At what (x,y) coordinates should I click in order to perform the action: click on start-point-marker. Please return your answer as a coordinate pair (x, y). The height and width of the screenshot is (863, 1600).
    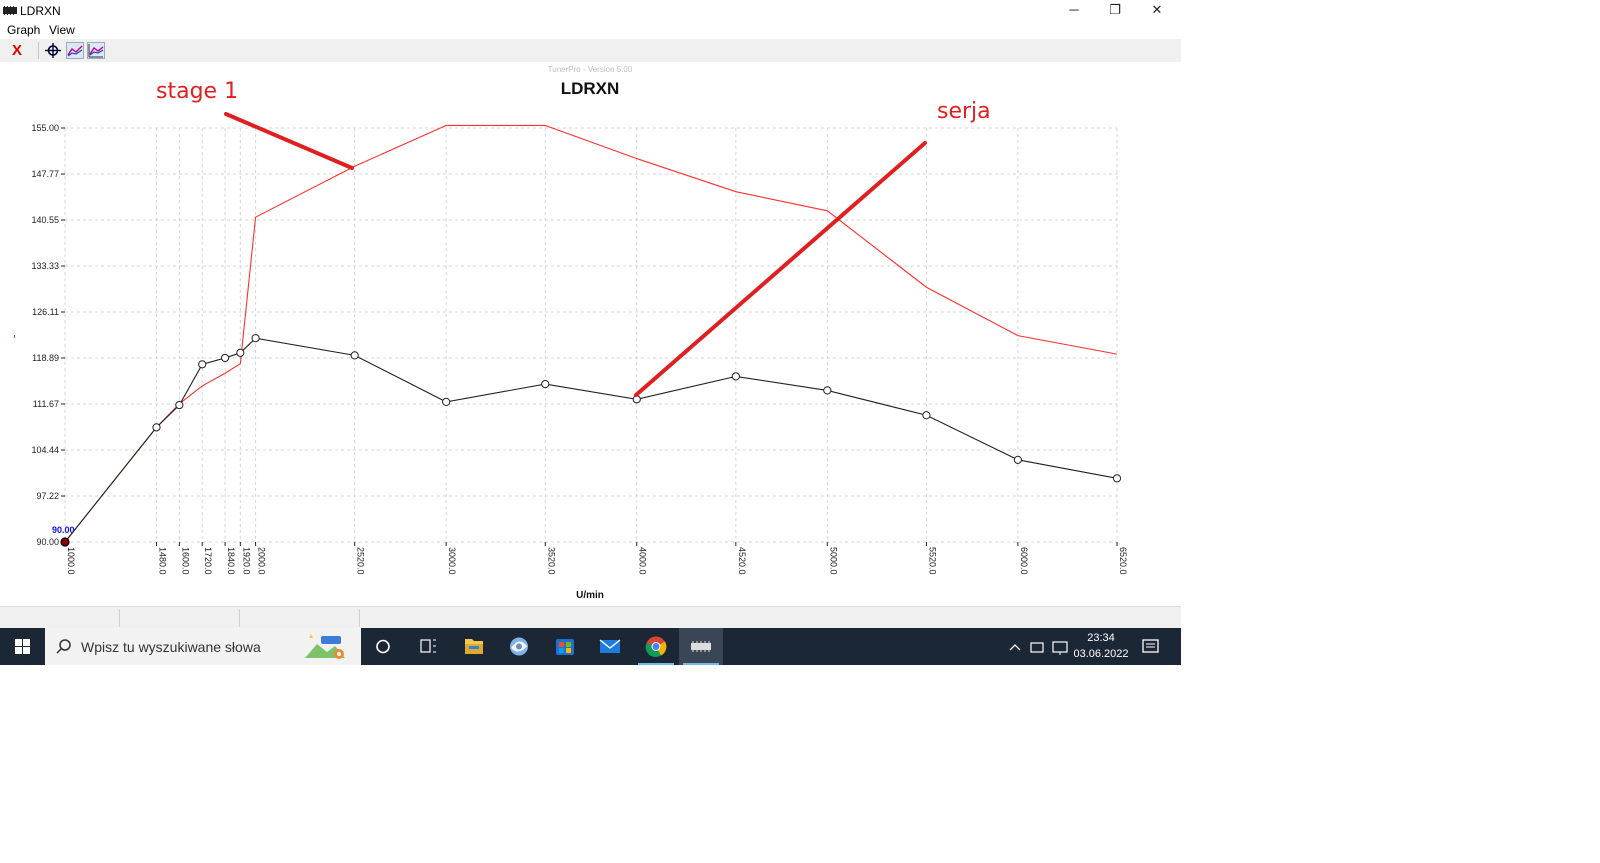
    Looking at the image, I should click on (65, 542).